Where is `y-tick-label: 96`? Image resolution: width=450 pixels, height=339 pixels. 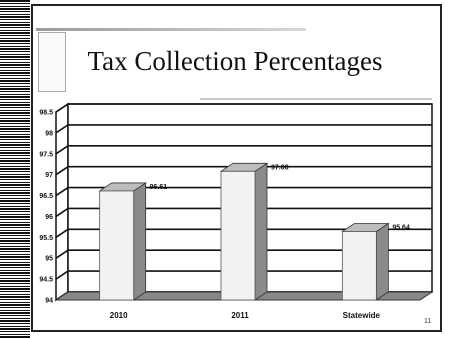 y-tick-label: 96 is located at coordinates (49, 217).